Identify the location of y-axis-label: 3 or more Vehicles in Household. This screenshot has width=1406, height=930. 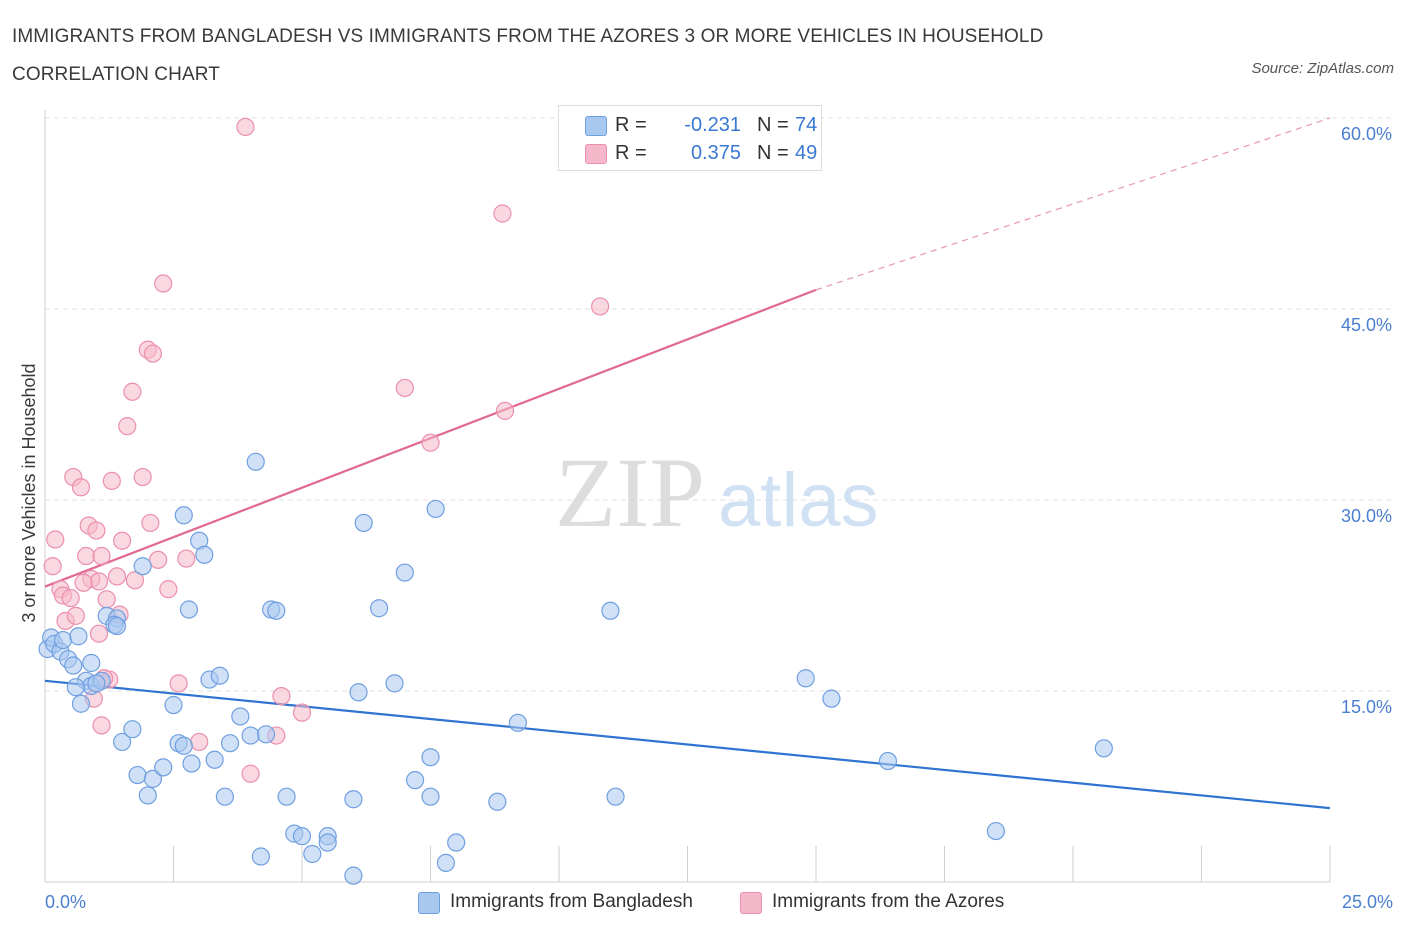
(29, 492).